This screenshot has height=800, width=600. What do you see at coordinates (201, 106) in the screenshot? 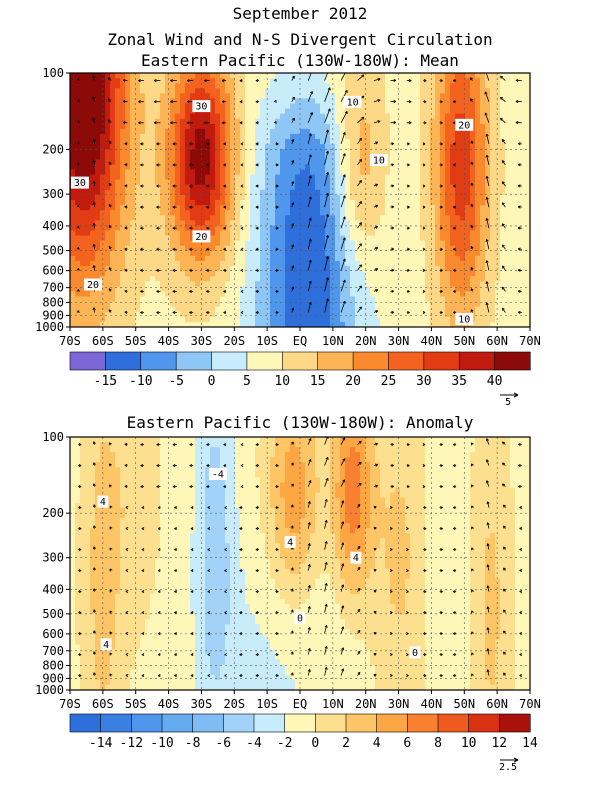
I see `contour-label: 30` at bounding box center [201, 106].